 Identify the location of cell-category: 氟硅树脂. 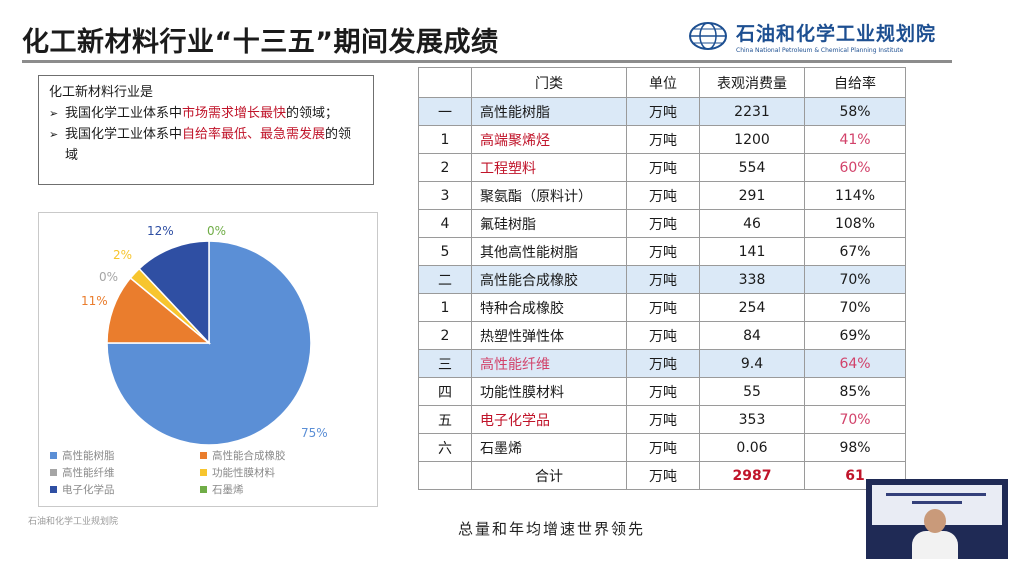
(549, 223).